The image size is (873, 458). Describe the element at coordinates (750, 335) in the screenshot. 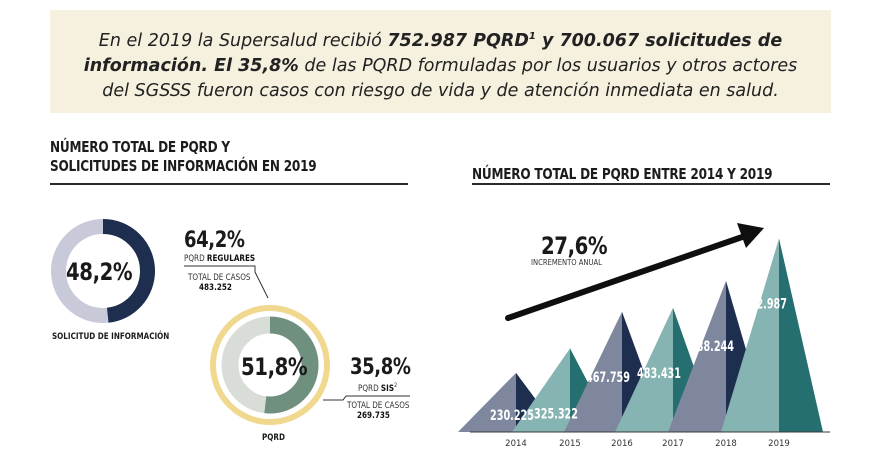

I see `peak-2019-left-face` at that location.